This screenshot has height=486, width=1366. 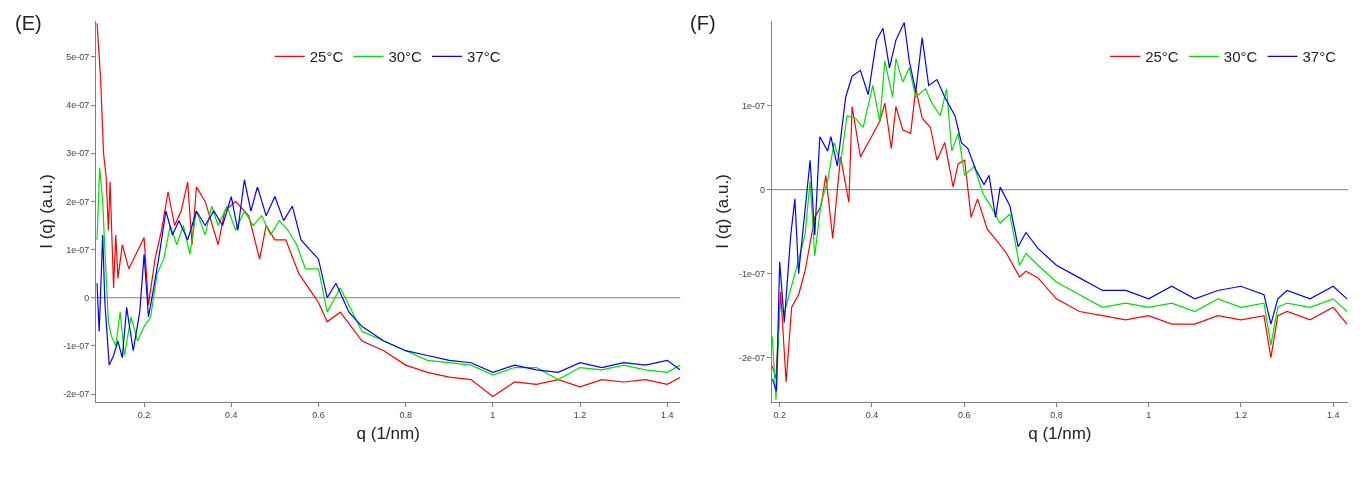 I want to click on y-tick-label: 5e-07, so click(x=78, y=57).